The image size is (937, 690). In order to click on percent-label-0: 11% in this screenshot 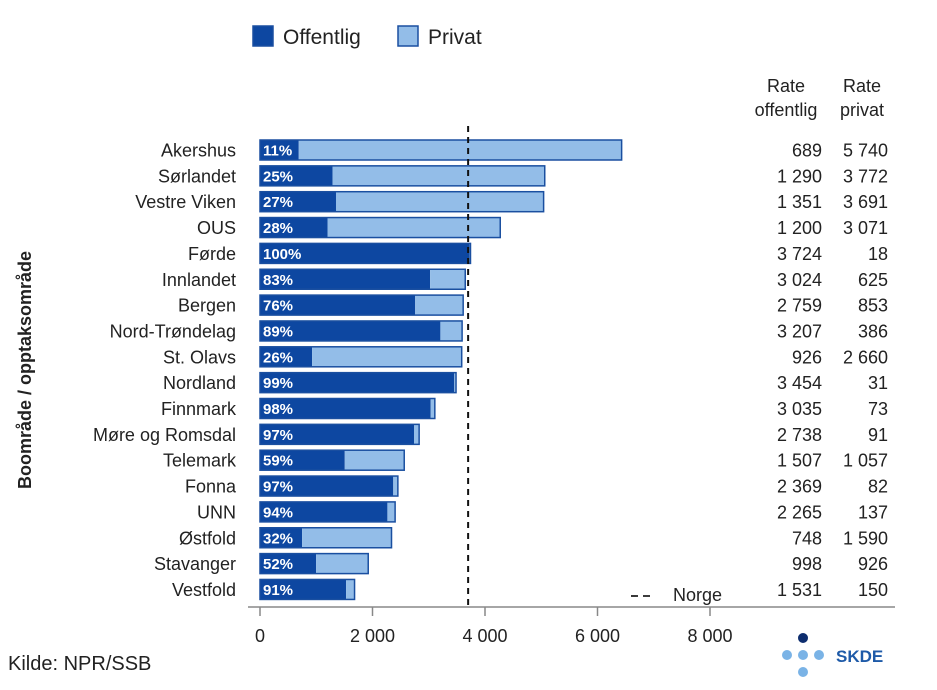, I will do `click(277, 151)`.